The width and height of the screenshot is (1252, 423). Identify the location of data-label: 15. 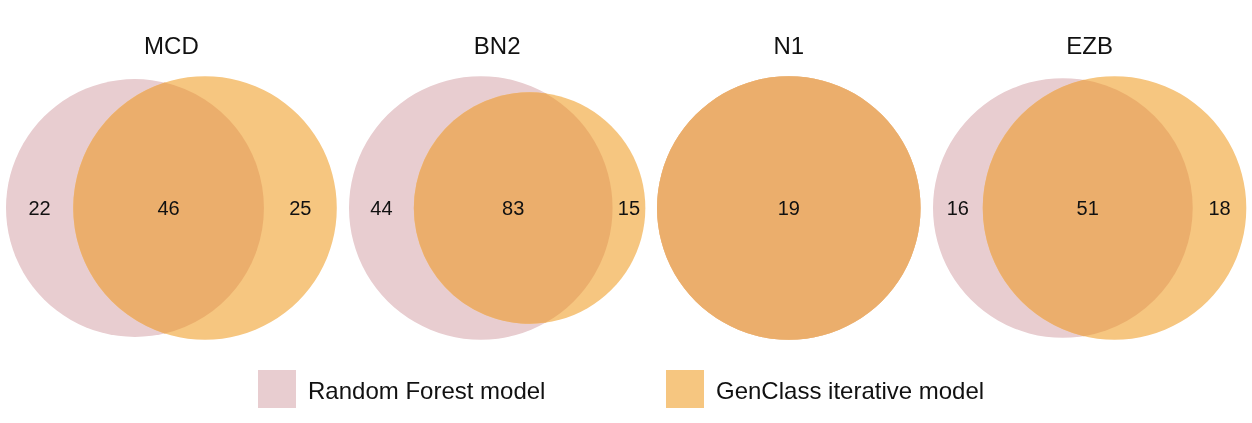
(628, 208).